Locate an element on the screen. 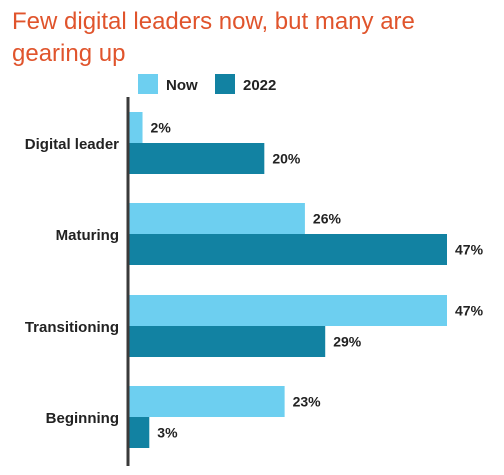  bar-beginning-2022 is located at coordinates (139, 432).